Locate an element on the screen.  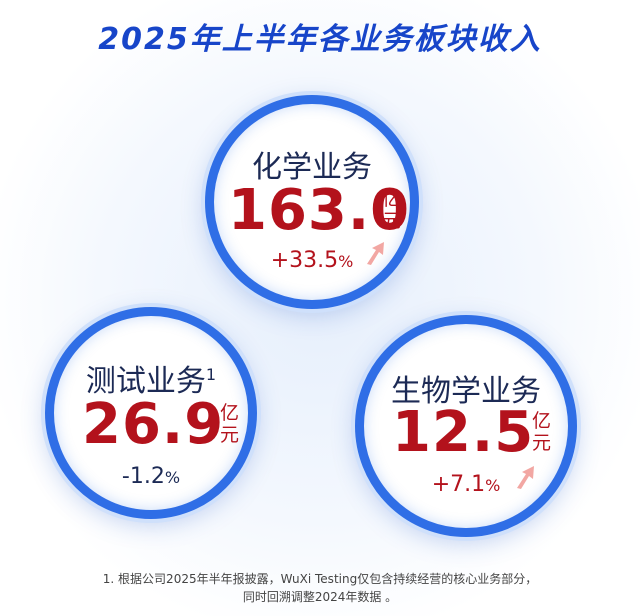
revenue-value: 163.0 is located at coordinates (319, 210).